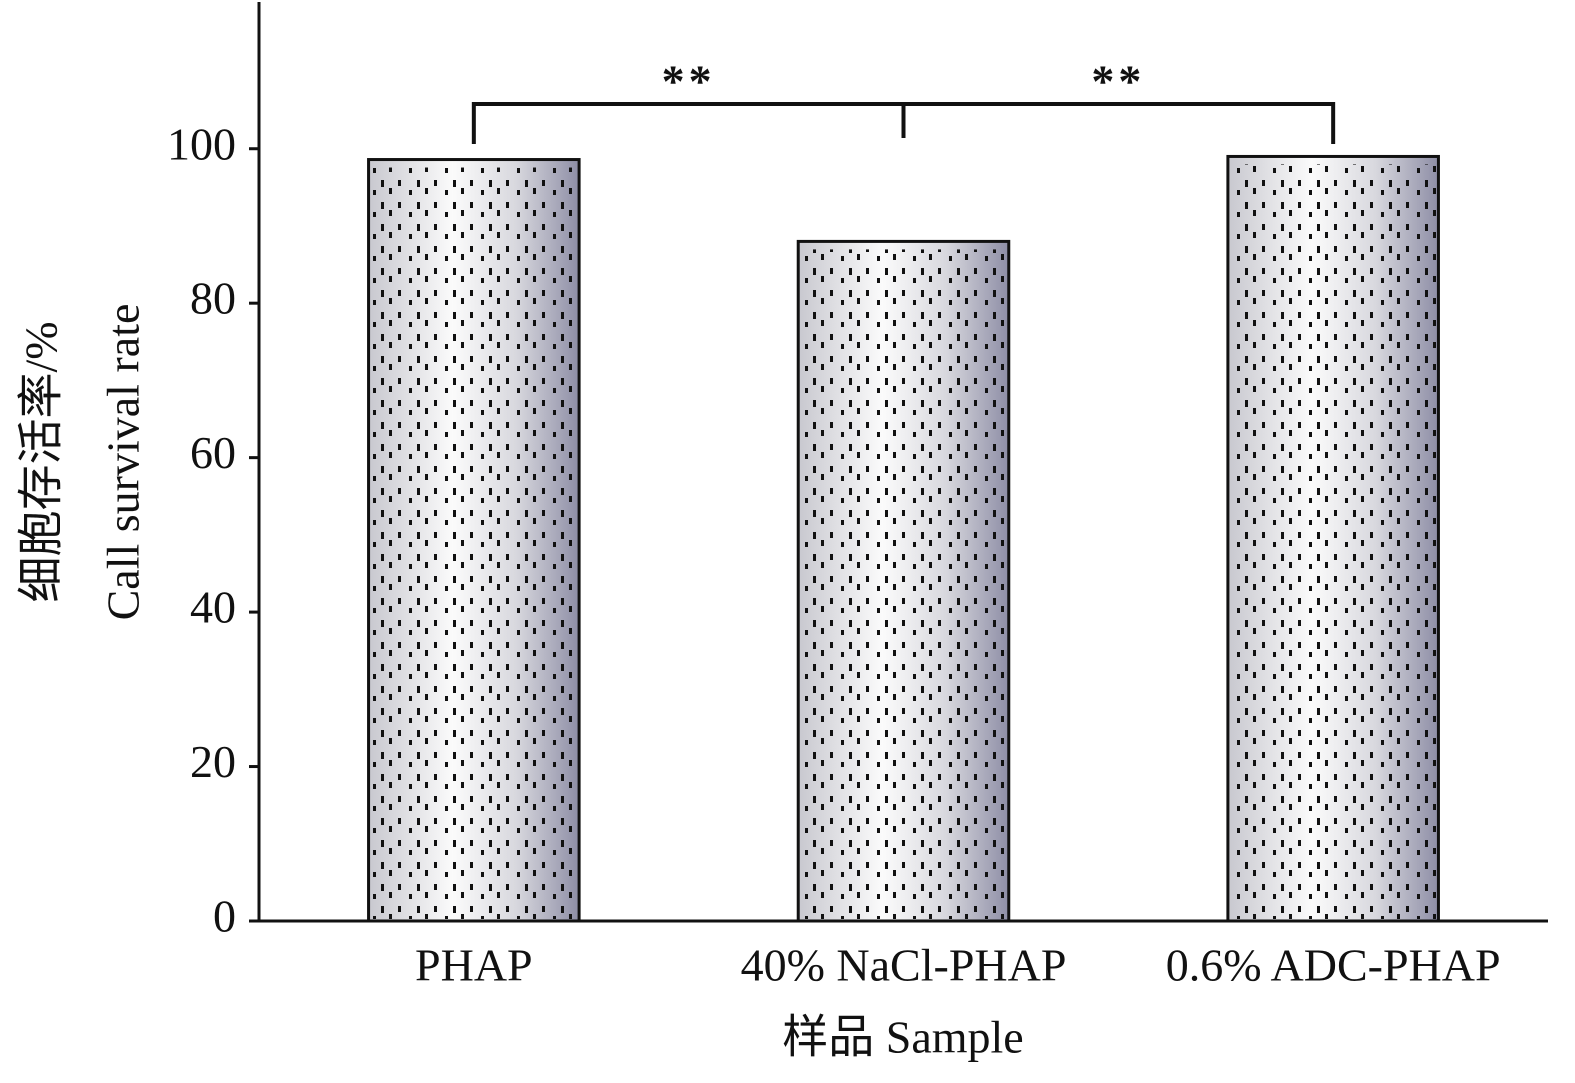 This screenshot has height=1083, width=1575. Describe the element at coordinates (213, 452) in the screenshot. I see `y-tick-label: 60` at that location.